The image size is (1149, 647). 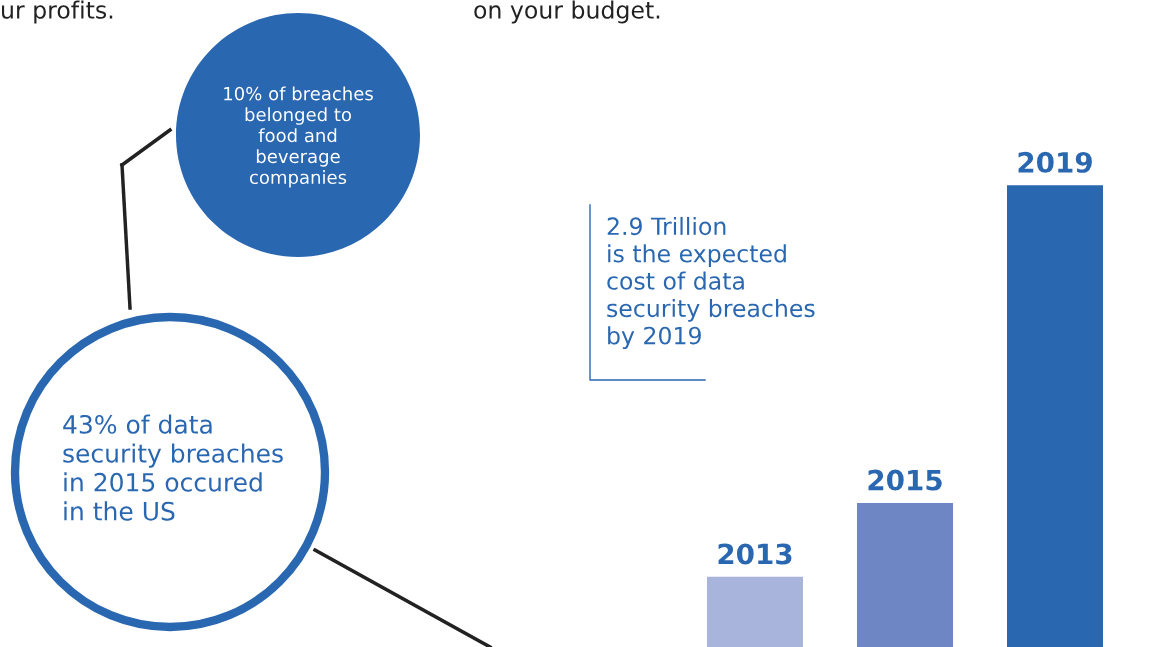 What do you see at coordinates (711, 283) in the screenshot?
I see `annotation: 2.9 Trillion is the expected cost of data security breaches by 2019` at bounding box center [711, 283].